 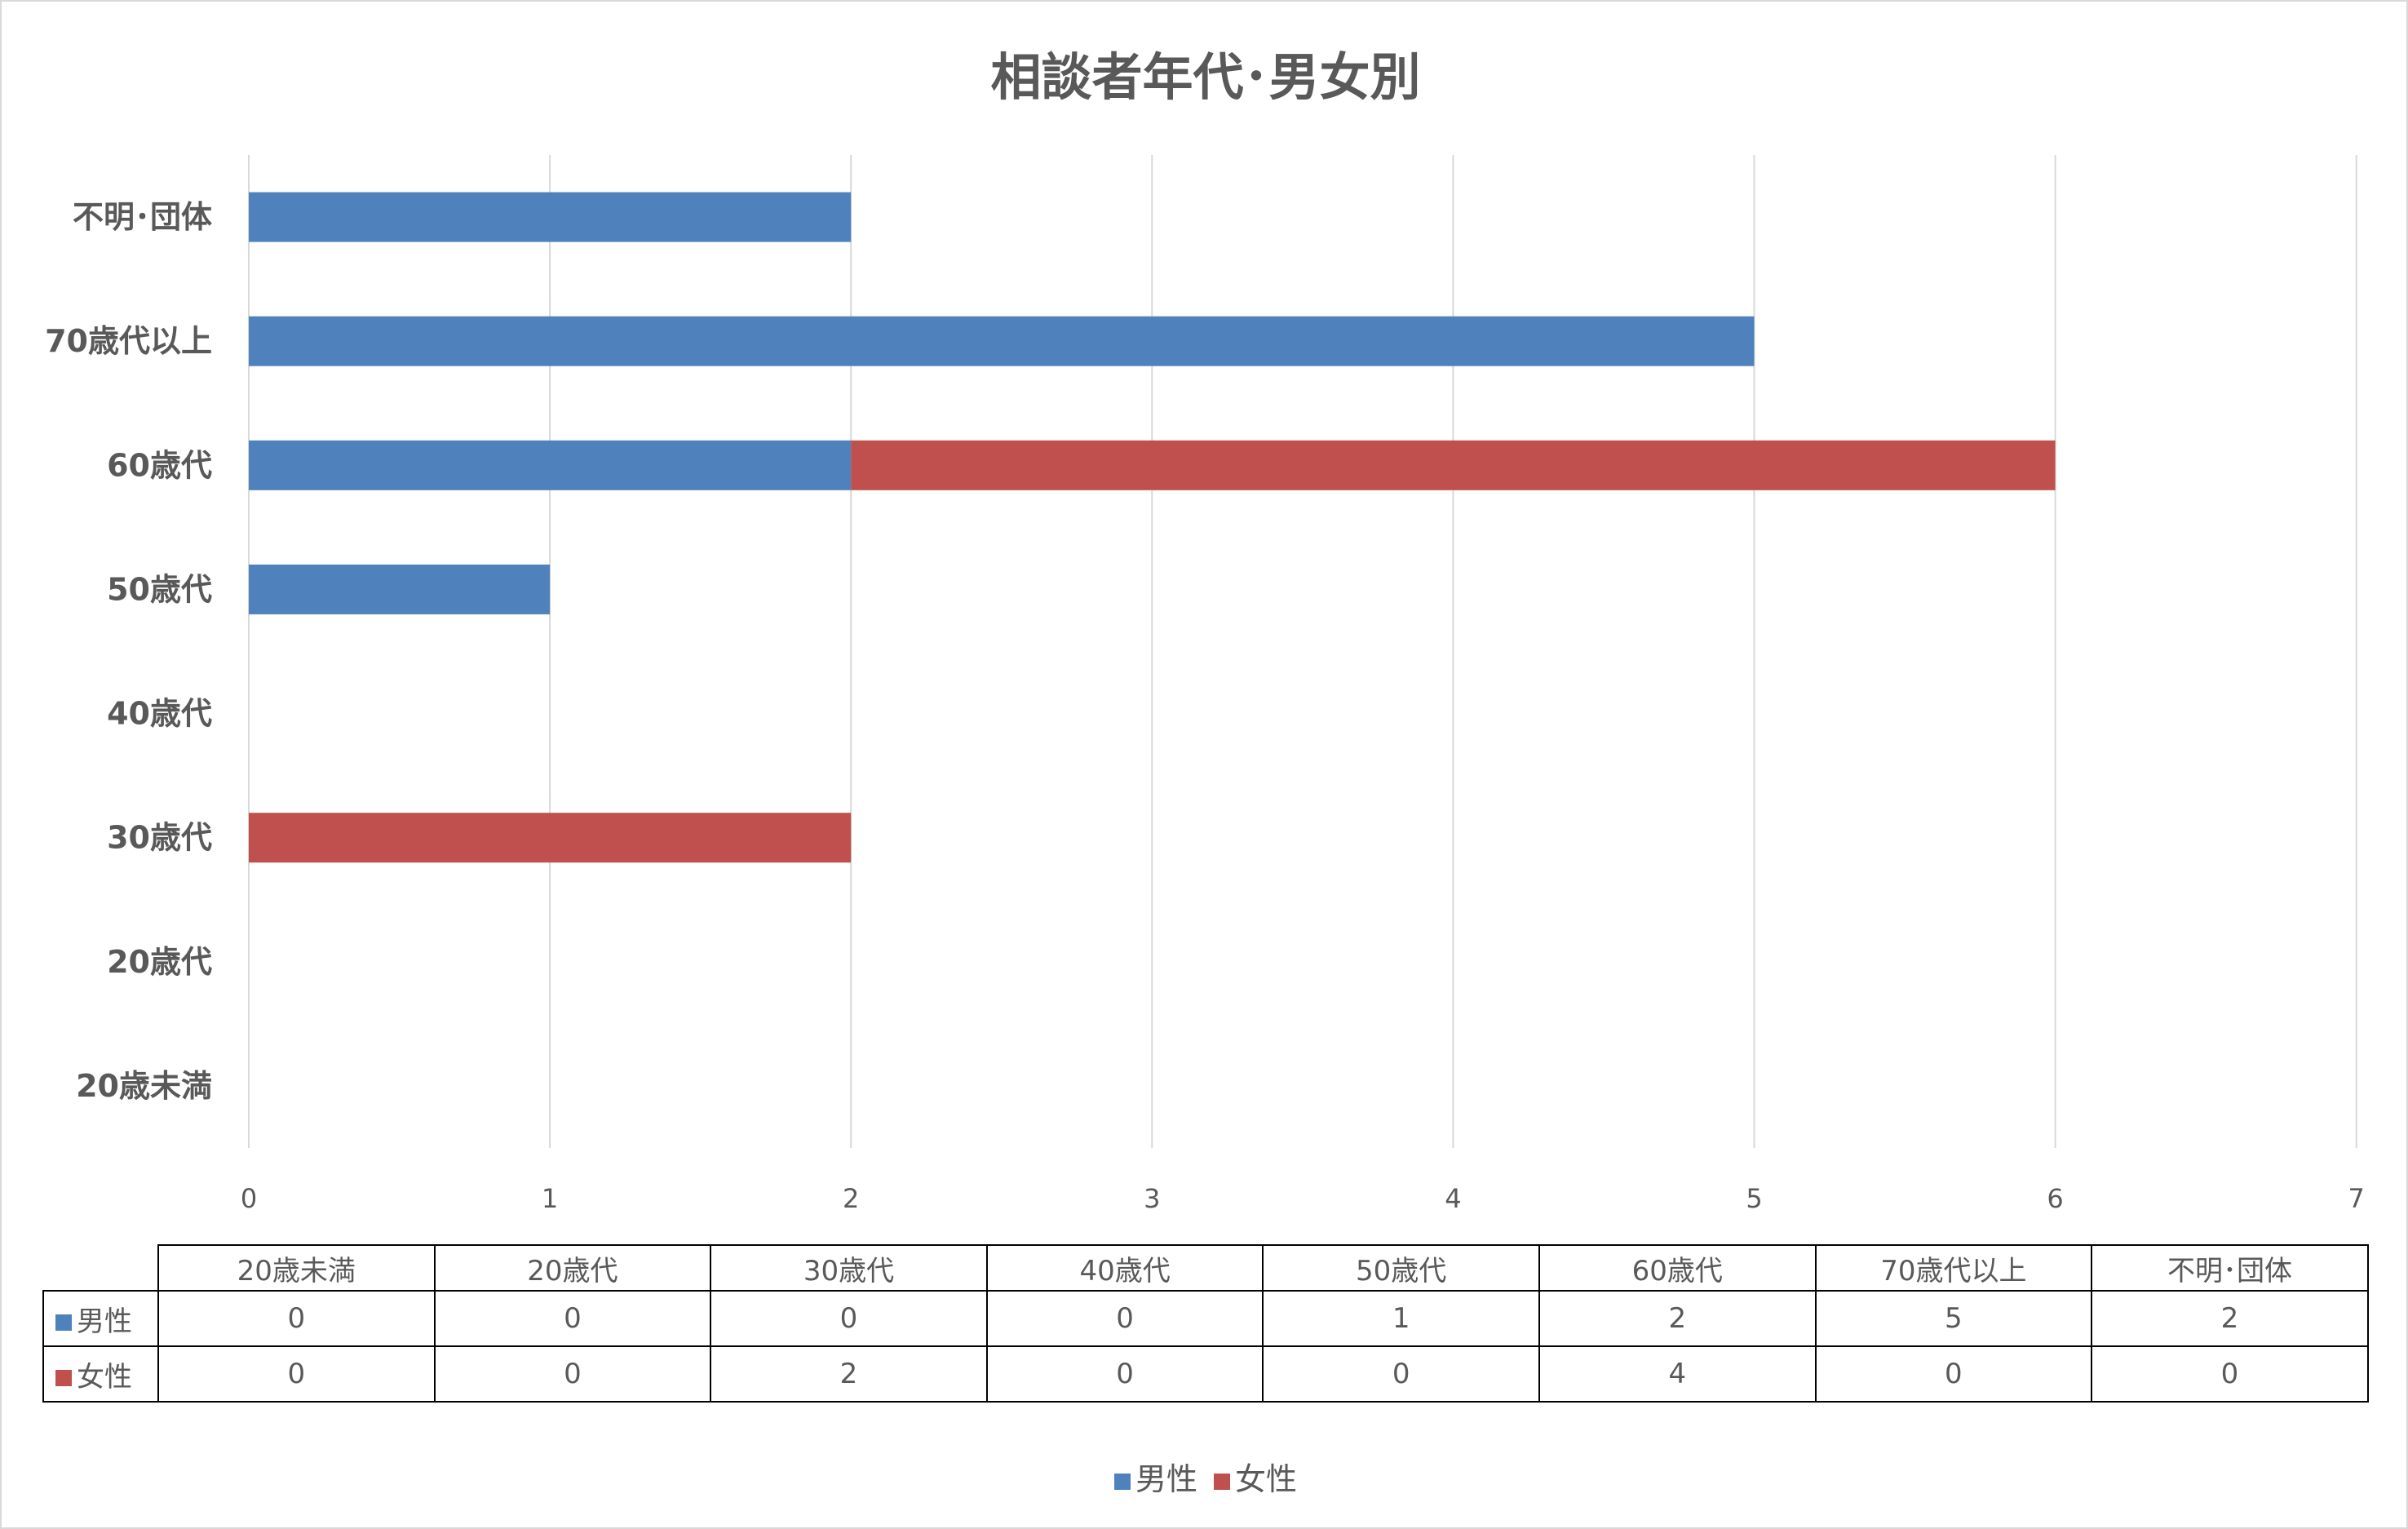 What do you see at coordinates (2230, 1268) in the screenshot?
I see `table-header-cell: 不明･団体` at bounding box center [2230, 1268].